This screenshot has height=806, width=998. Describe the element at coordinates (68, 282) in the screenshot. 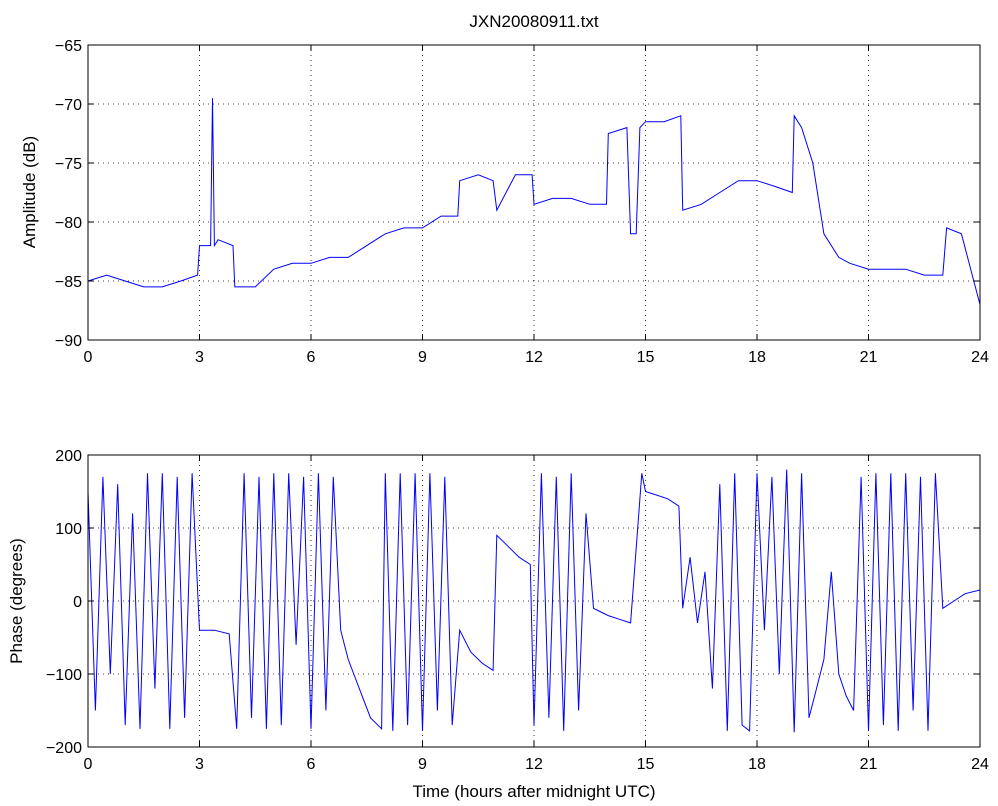

I see `amplitude-y-tick-label: −85` at that location.